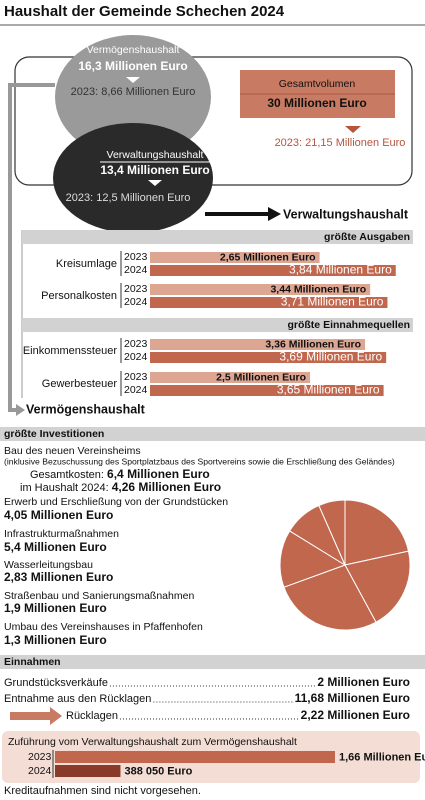 This screenshot has height=800, width=425. I want to click on heading: Einnahmen, so click(32, 662).